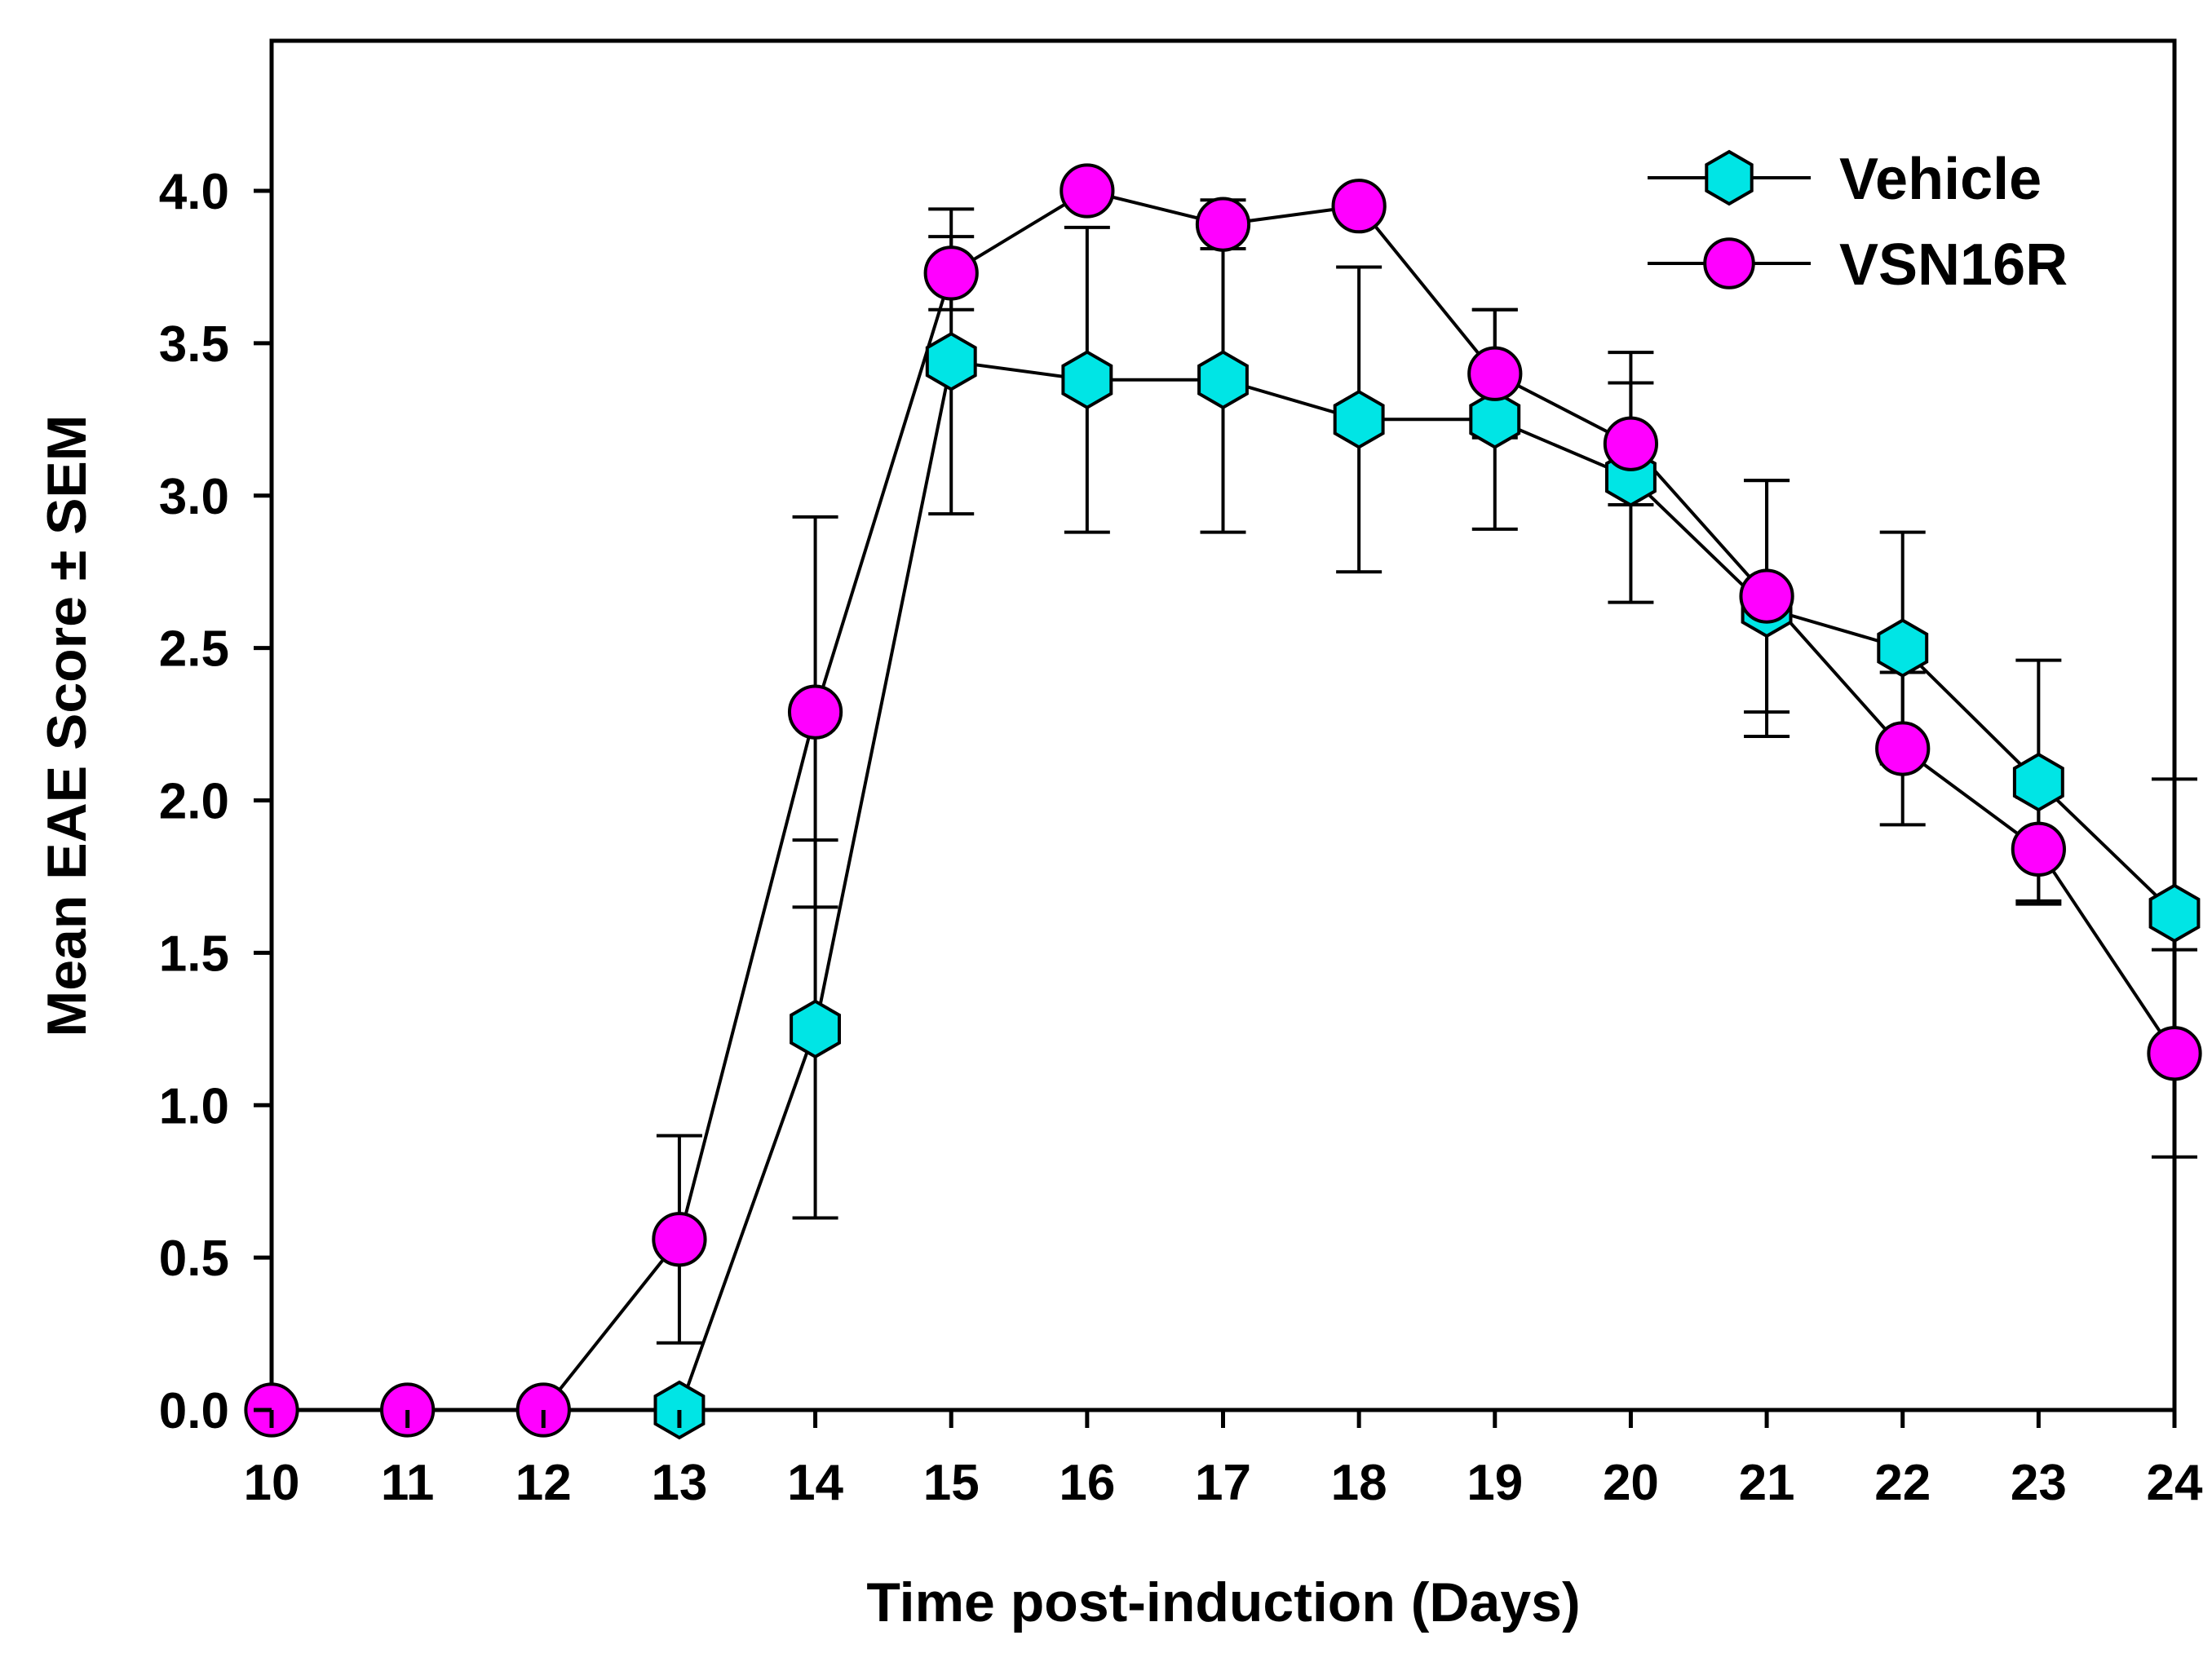  What do you see at coordinates (1767, 1483) in the screenshot?
I see `x-tick-label: 21` at bounding box center [1767, 1483].